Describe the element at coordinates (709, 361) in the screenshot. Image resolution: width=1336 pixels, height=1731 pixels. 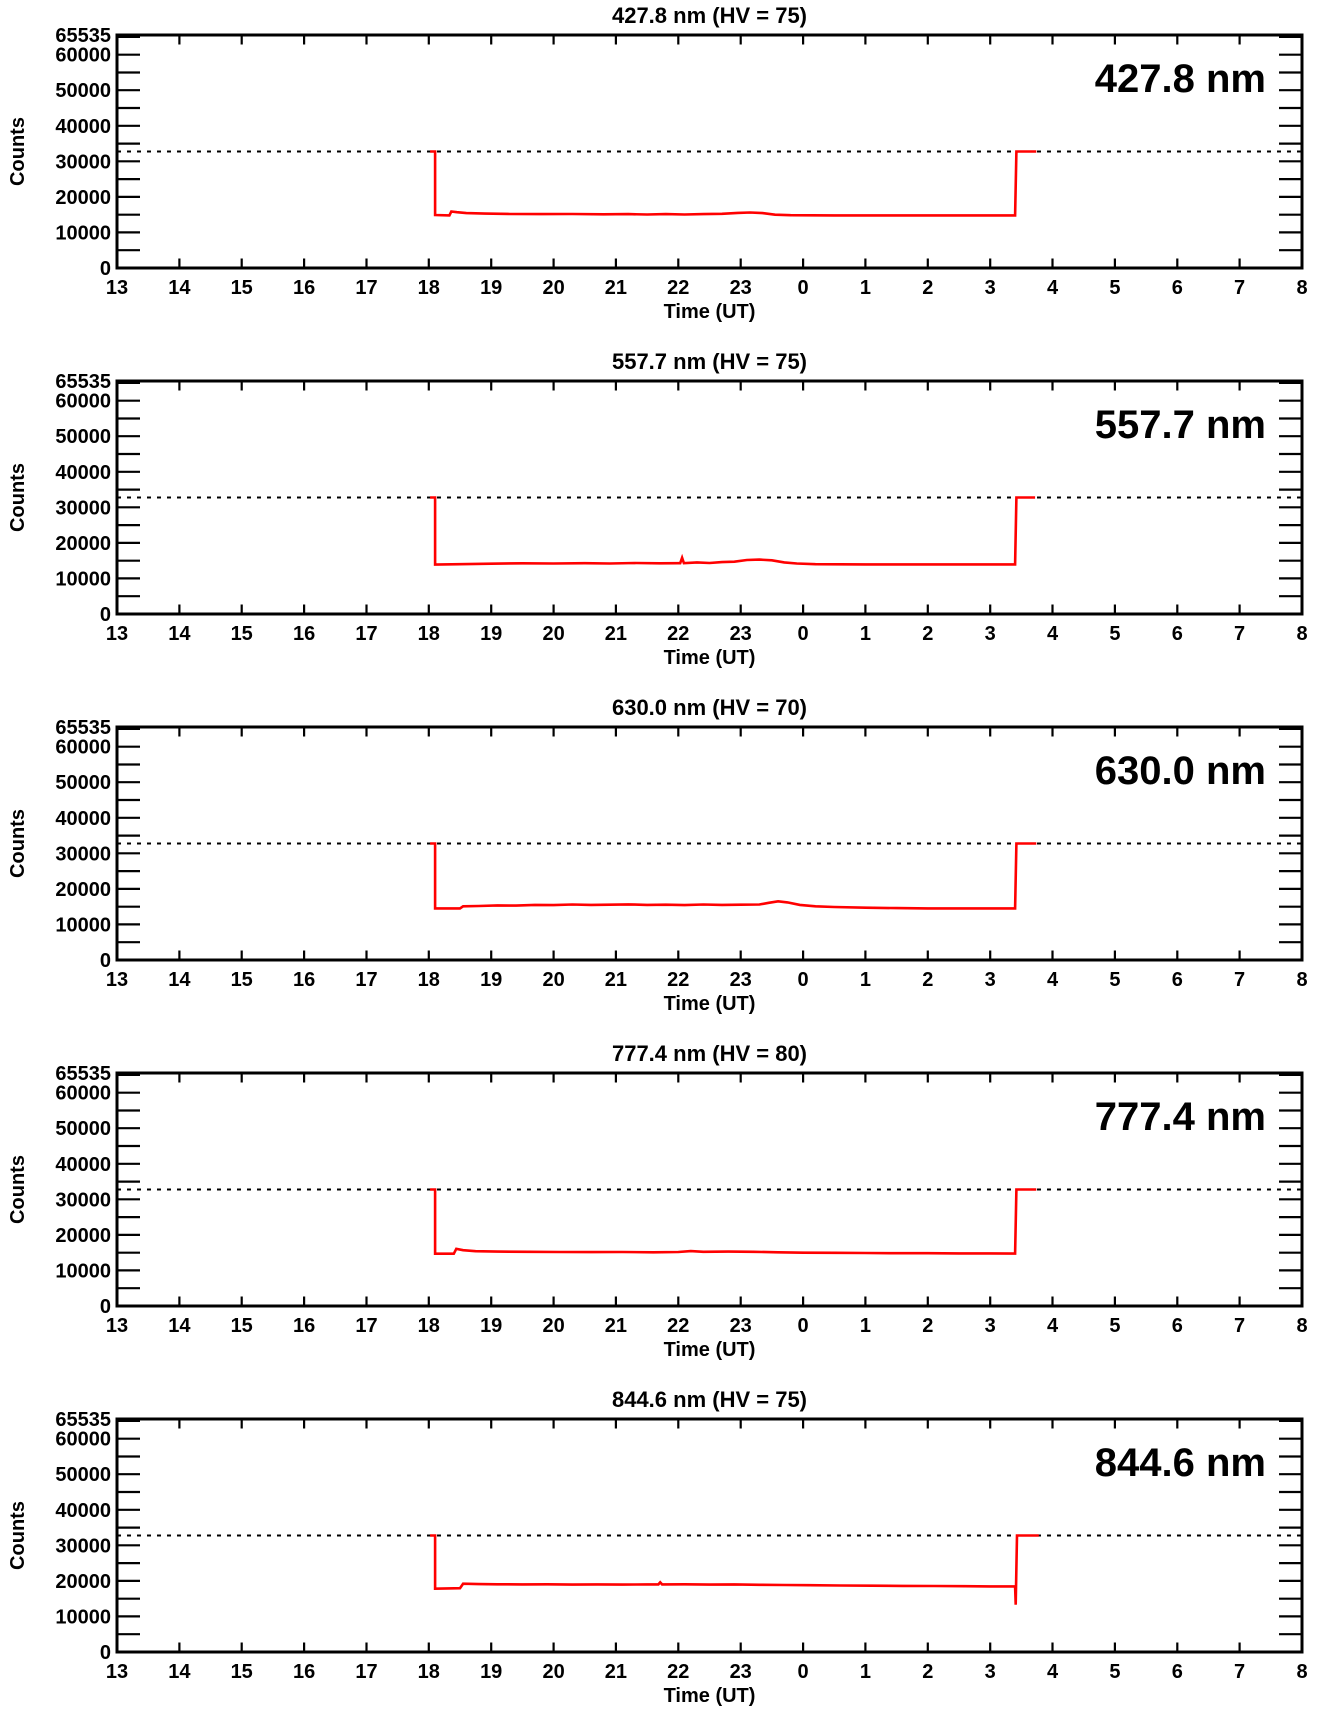
I see `plot-title: 557.7 nm (HV = 75)` at that location.